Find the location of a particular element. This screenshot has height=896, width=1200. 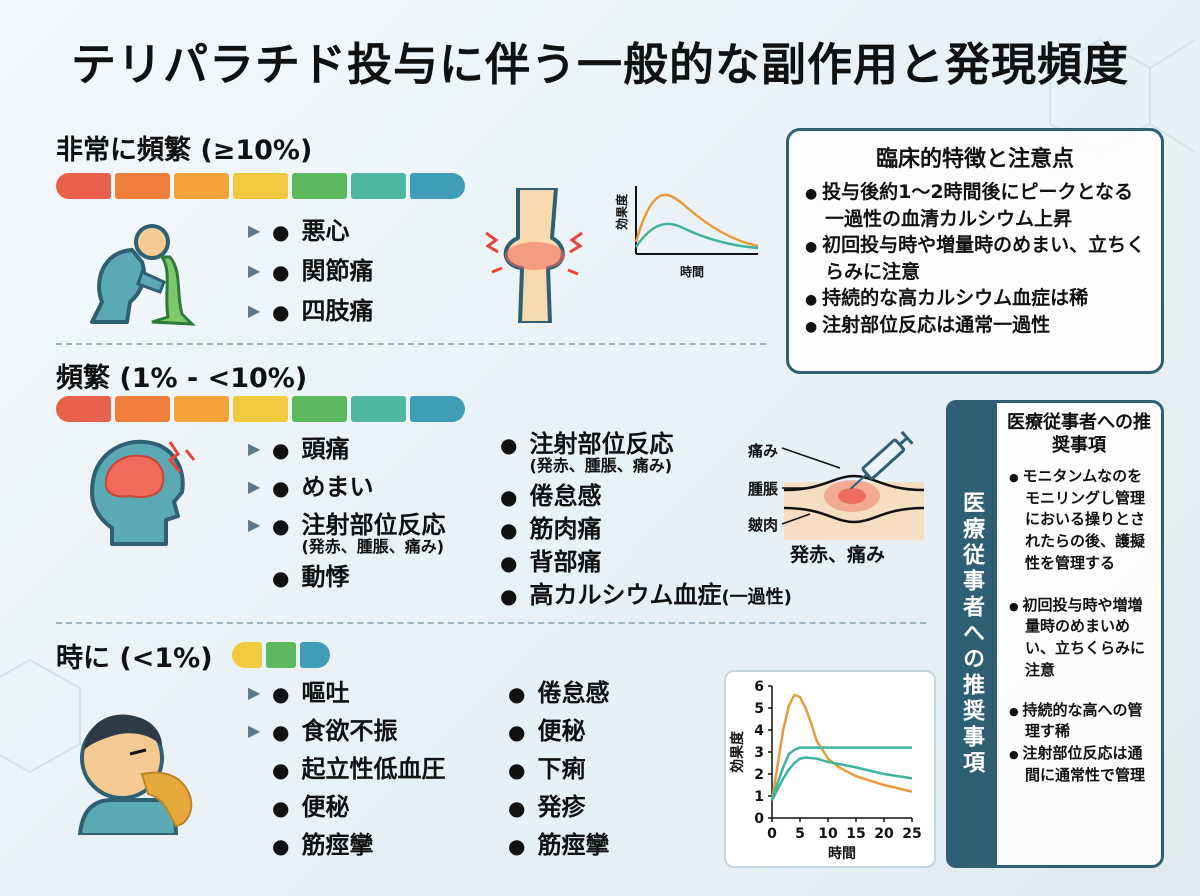

mini-chart-xlabel: 時間 is located at coordinates (692, 271).